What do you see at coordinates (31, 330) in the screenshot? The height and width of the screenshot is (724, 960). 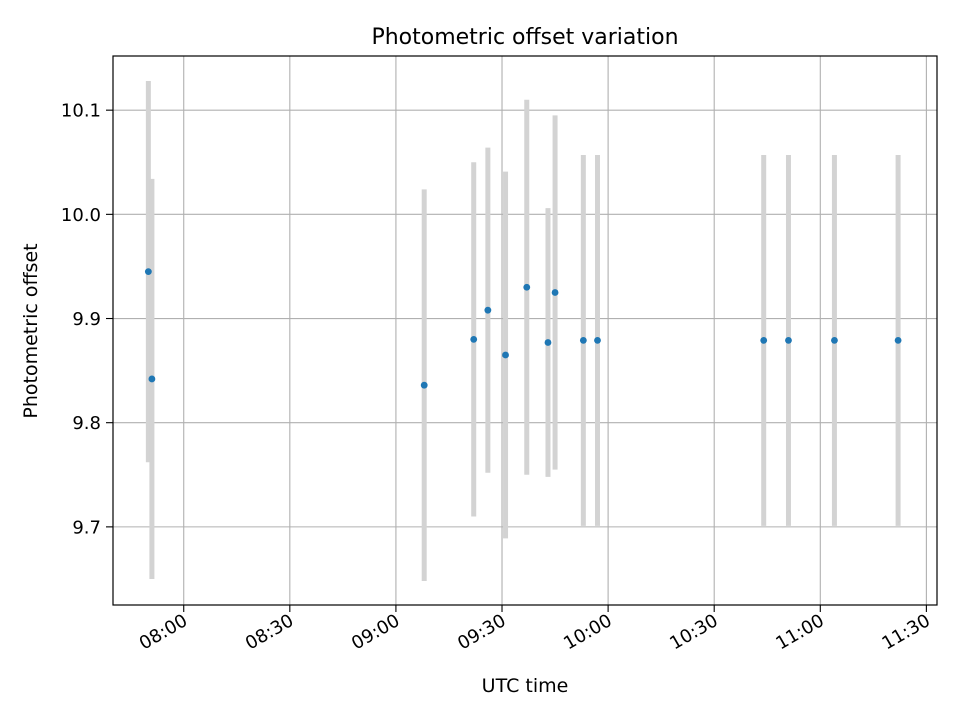 I see `y-axis-label: Photometric offset` at bounding box center [31, 330].